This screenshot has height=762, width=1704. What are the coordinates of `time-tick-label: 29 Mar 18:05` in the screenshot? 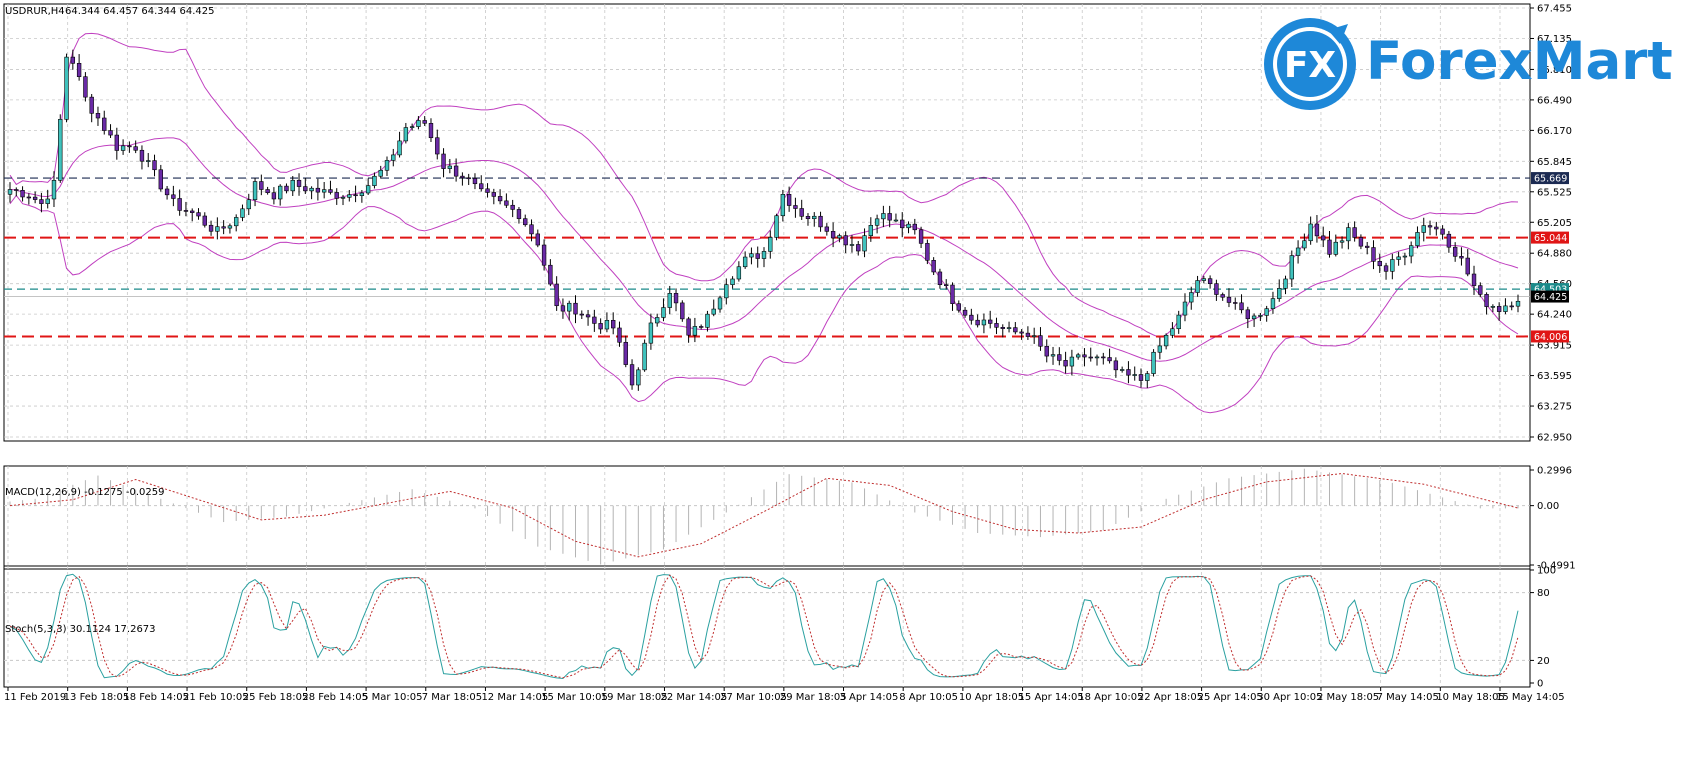 It's located at (813, 697).